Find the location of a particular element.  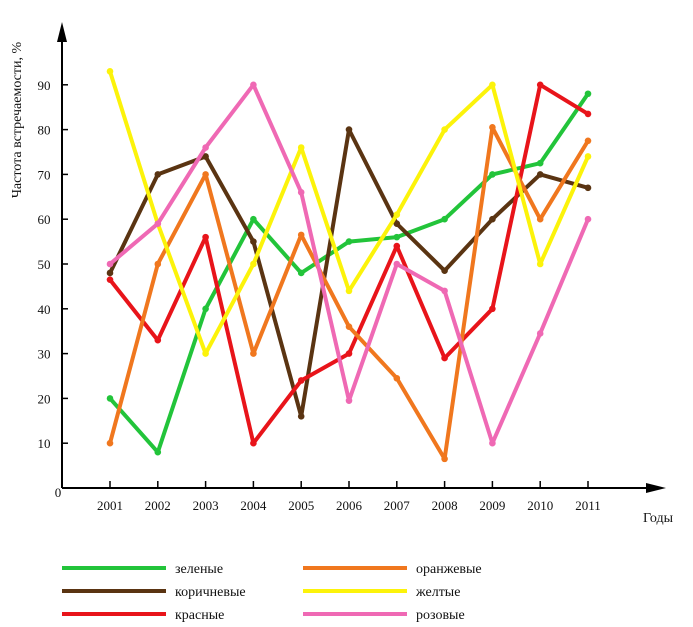

legend-label: желтые is located at coordinates (437, 592).